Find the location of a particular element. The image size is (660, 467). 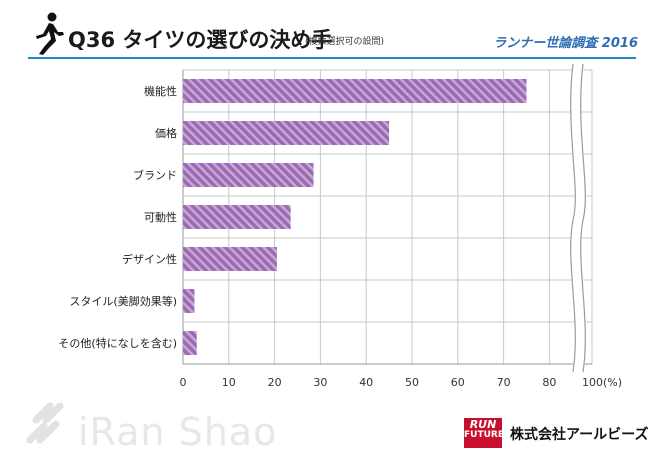

x-tick-label: 80 is located at coordinates (549, 382).